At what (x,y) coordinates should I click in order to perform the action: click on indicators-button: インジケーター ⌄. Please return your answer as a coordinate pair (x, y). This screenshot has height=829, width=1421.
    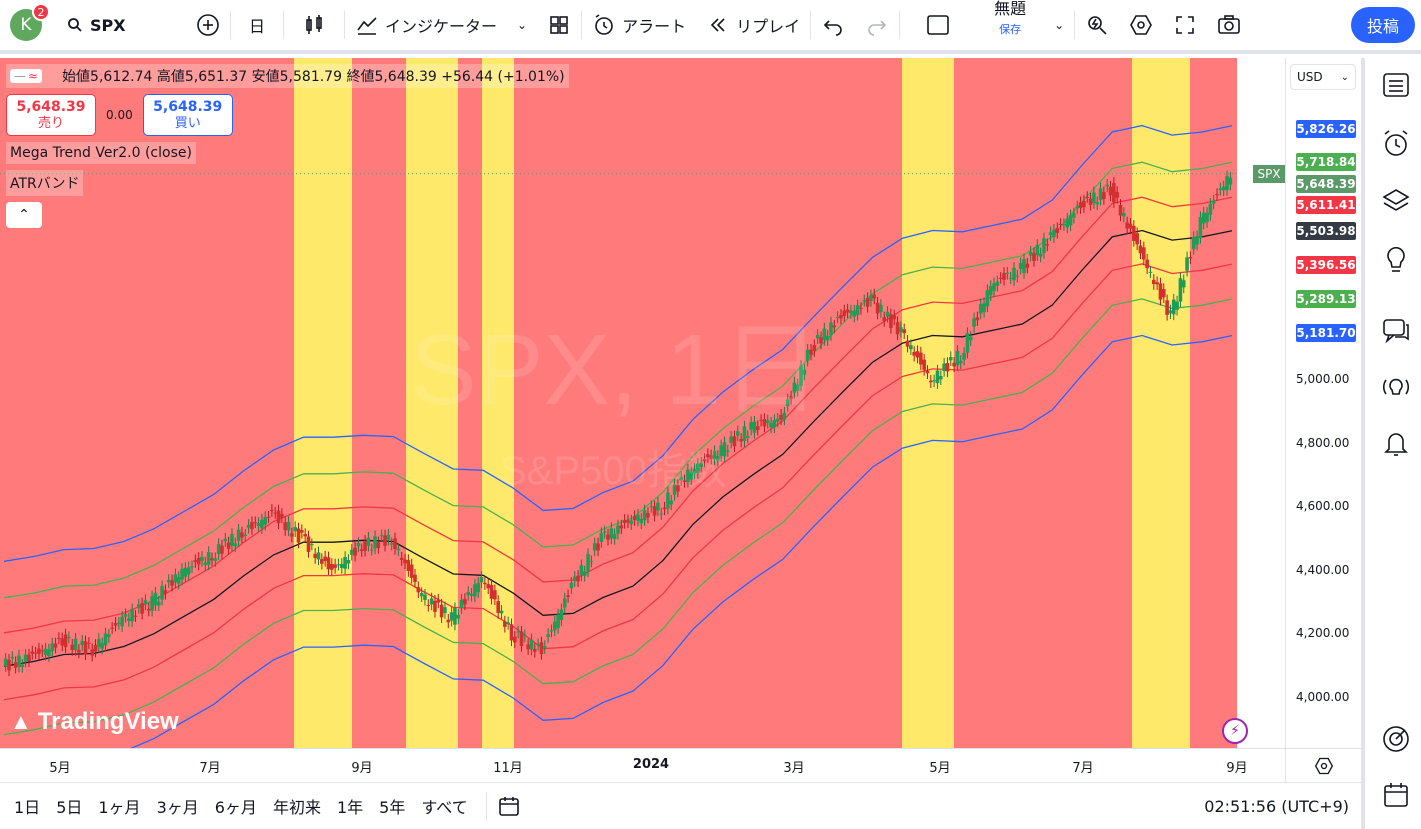
    Looking at the image, I should click on (441, 25).